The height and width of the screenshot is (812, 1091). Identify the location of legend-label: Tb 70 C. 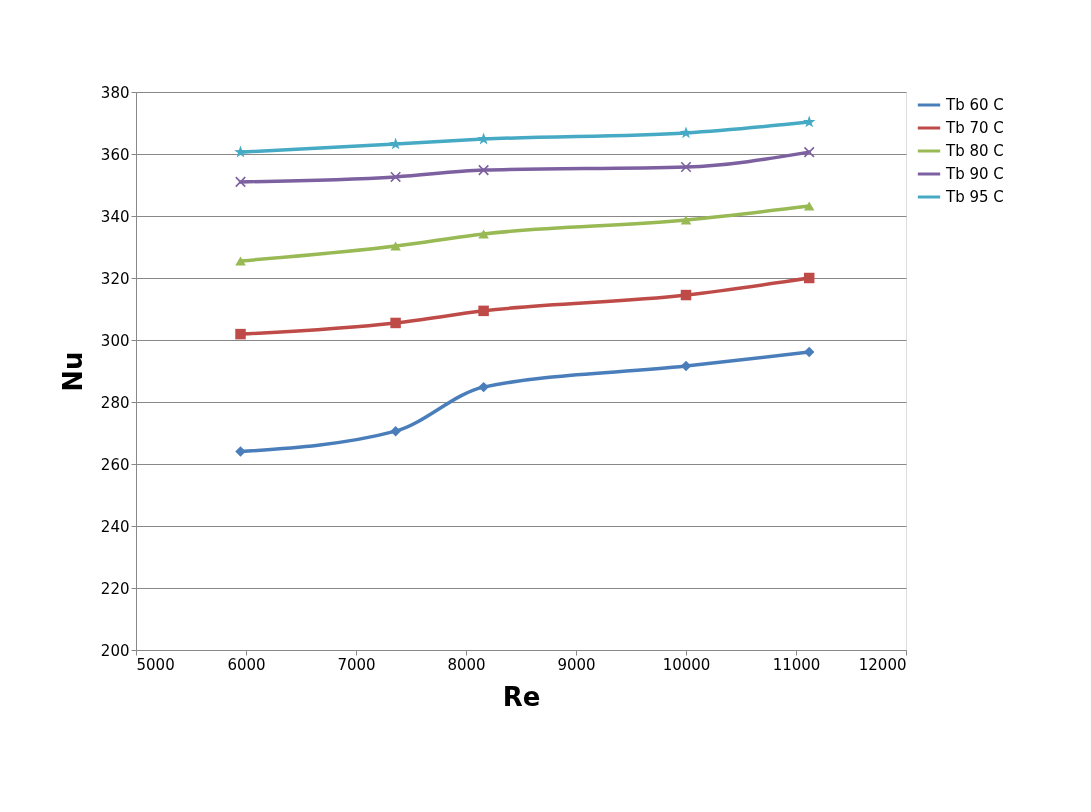
(974, 128).